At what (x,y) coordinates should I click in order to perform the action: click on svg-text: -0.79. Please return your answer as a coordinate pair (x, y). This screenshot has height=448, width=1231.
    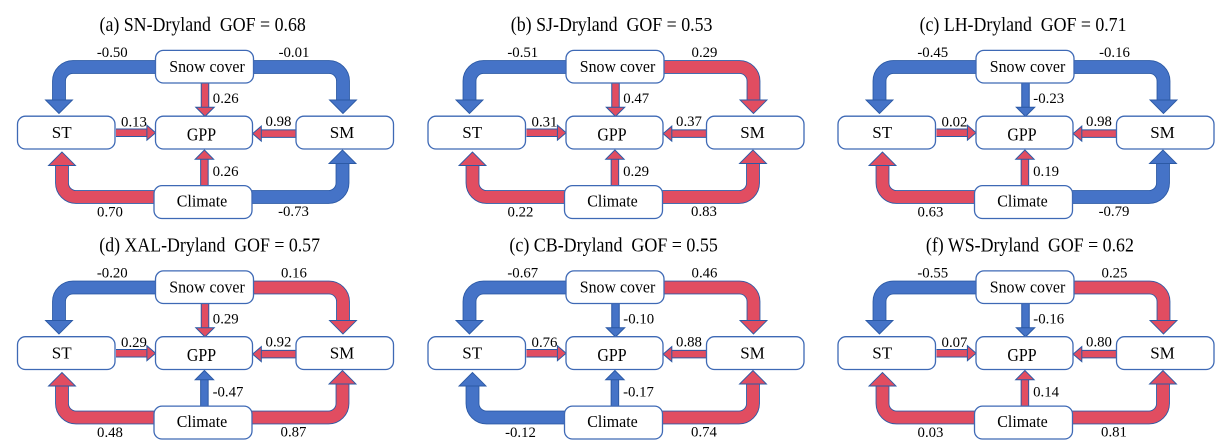
    Looking at the image, I should click on (1114, 212).